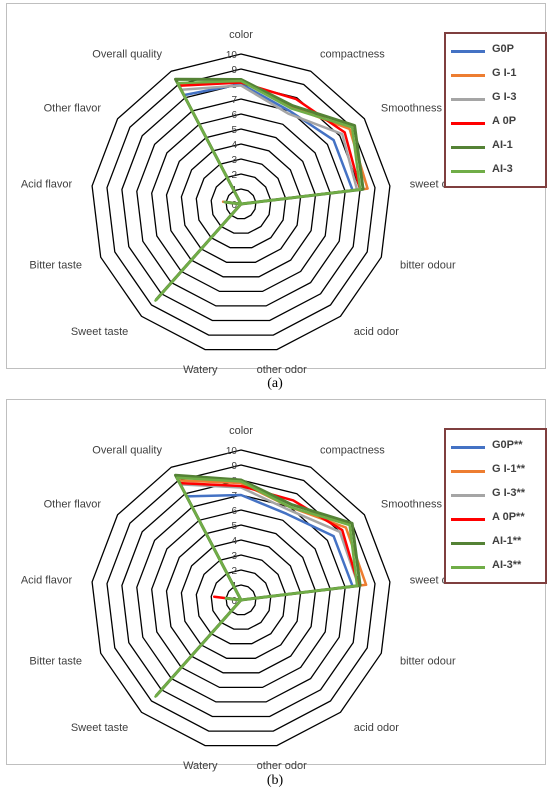 The width and height of the screenshot is (550, 796). I want to click on legend-label: AI-3, so click(502, 169).